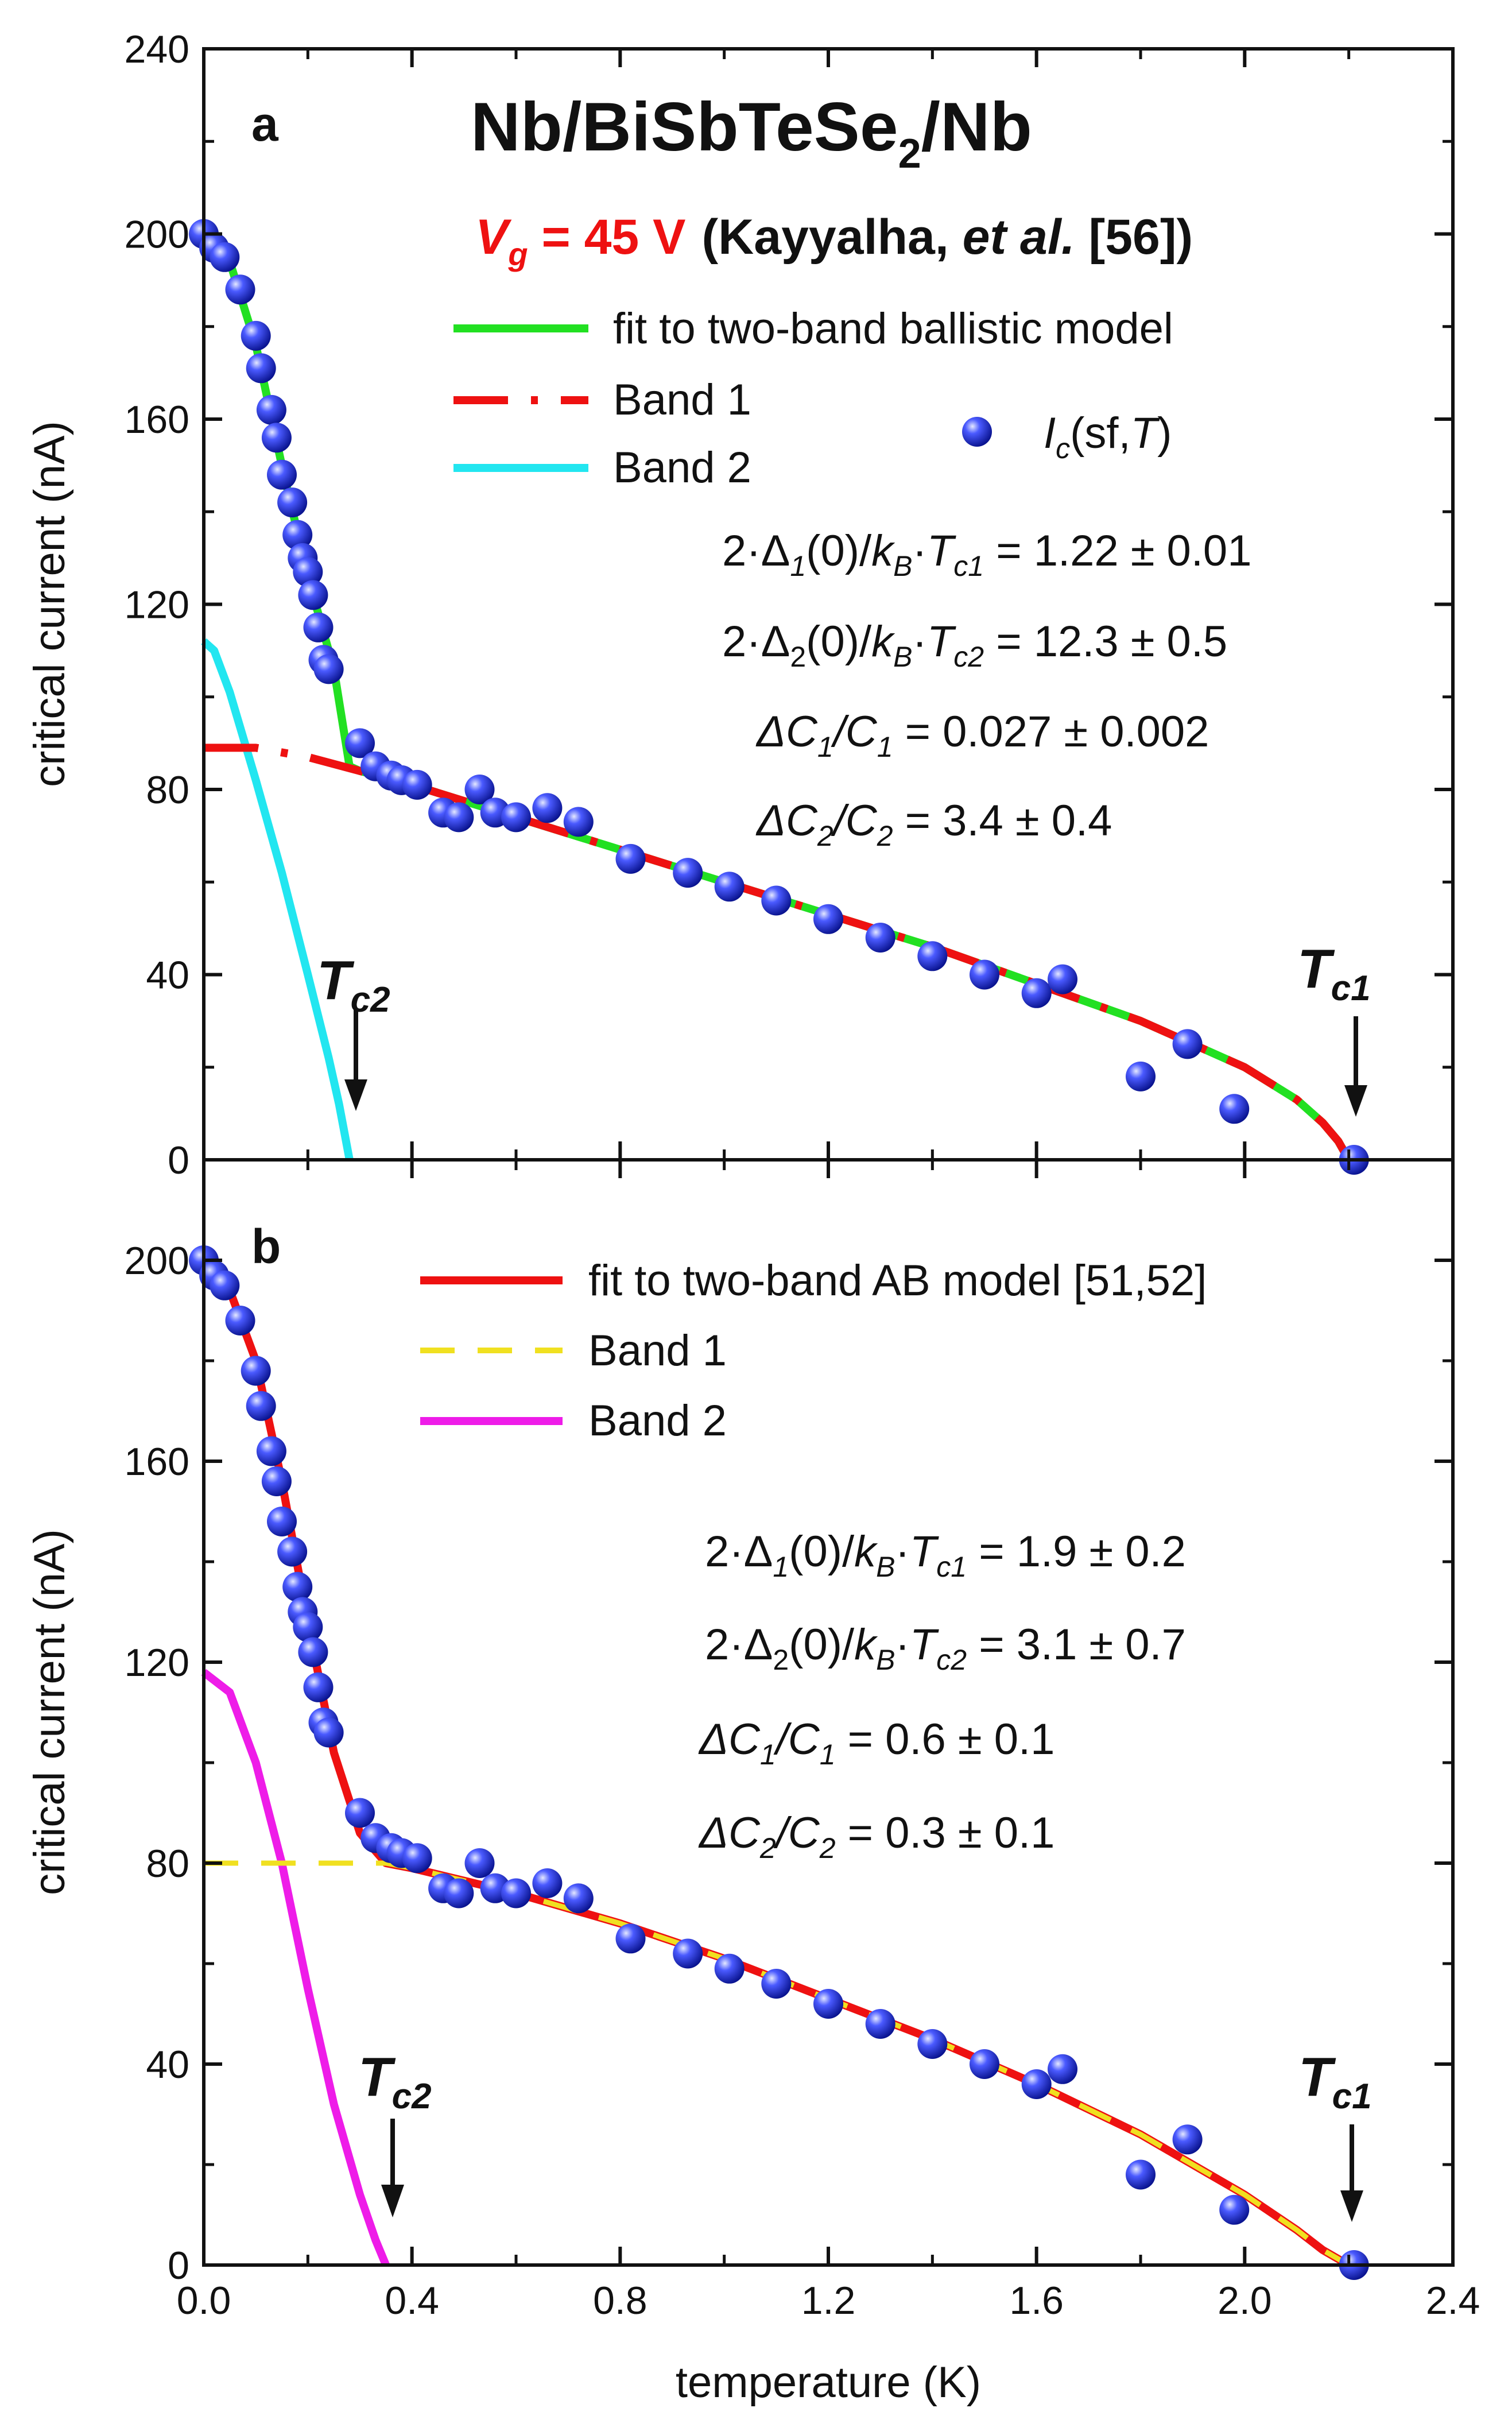  I want to click on panel-a-title-tail: /Nb, so click(976, 126).